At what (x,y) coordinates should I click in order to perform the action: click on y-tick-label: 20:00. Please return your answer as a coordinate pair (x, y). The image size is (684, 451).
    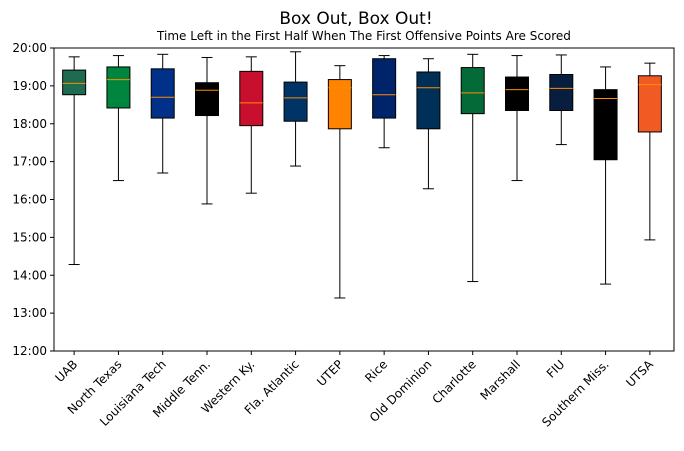
    Looking at the image, I should click on (29, 48).